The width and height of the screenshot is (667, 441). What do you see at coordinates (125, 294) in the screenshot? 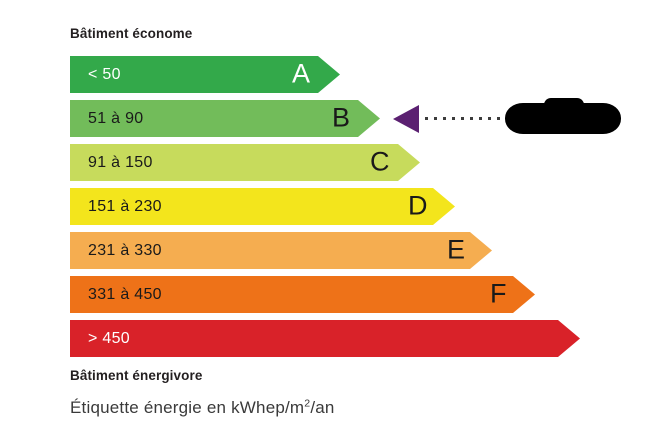
I see `bar-range-label-f: 331 à 450` at bounding box center [125, 294].